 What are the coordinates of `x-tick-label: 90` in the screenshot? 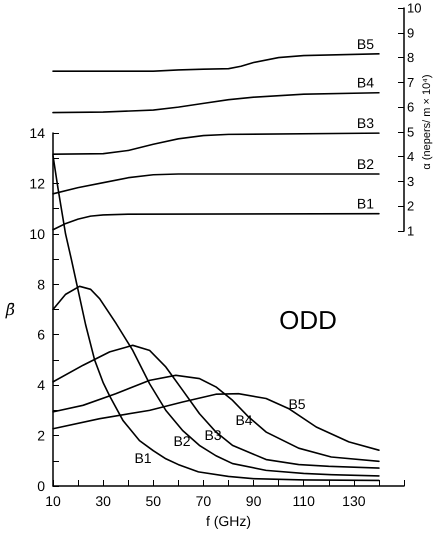 It's located at (254, 501).